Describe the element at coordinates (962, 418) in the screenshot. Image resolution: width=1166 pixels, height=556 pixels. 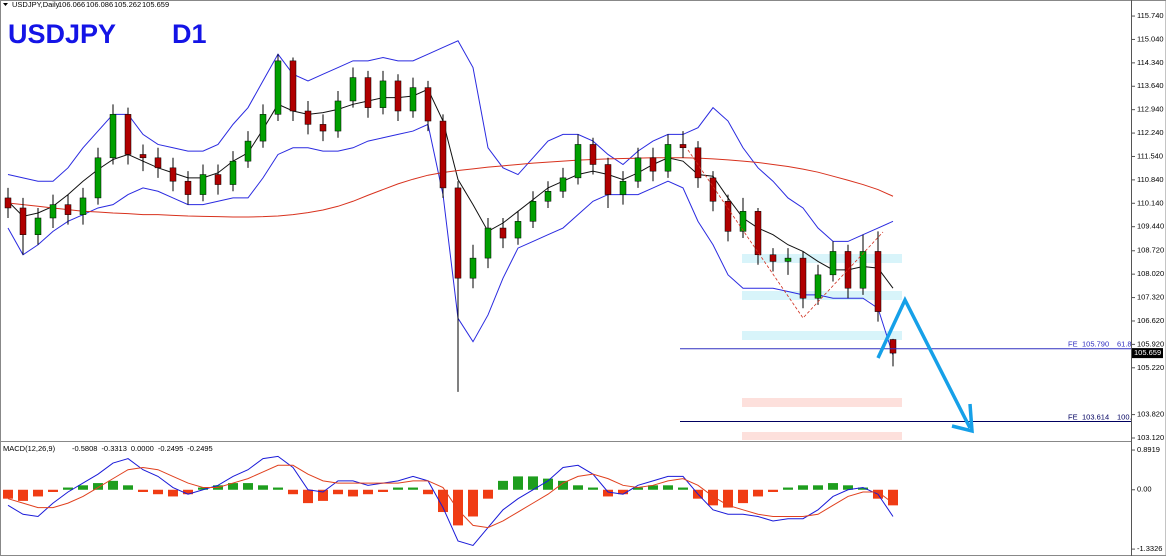
I see `arrow-head` at that location.